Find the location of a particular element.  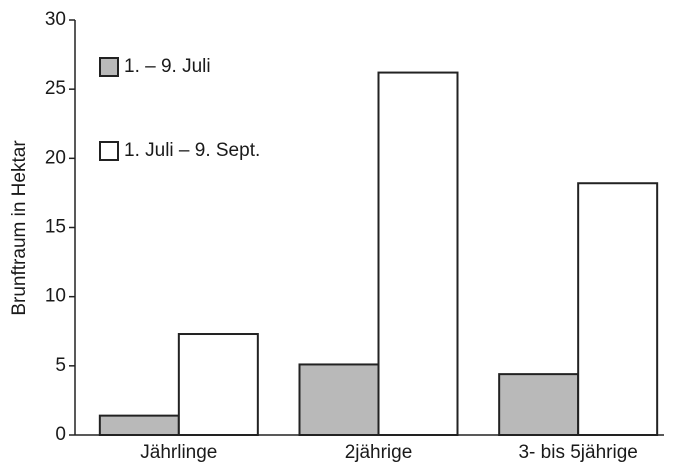

y-tick-label: 25 is located at coordinates (55, 88).